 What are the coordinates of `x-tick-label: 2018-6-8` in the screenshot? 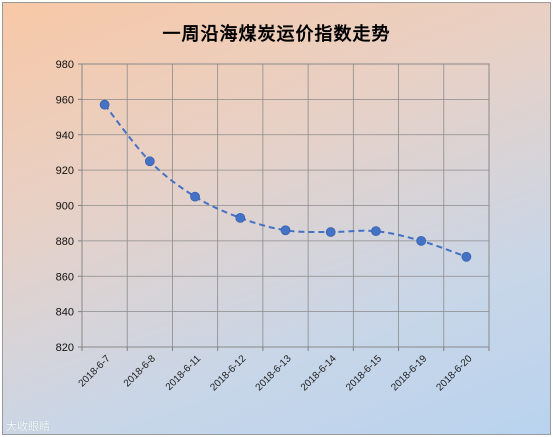 It's located at (140, 371).